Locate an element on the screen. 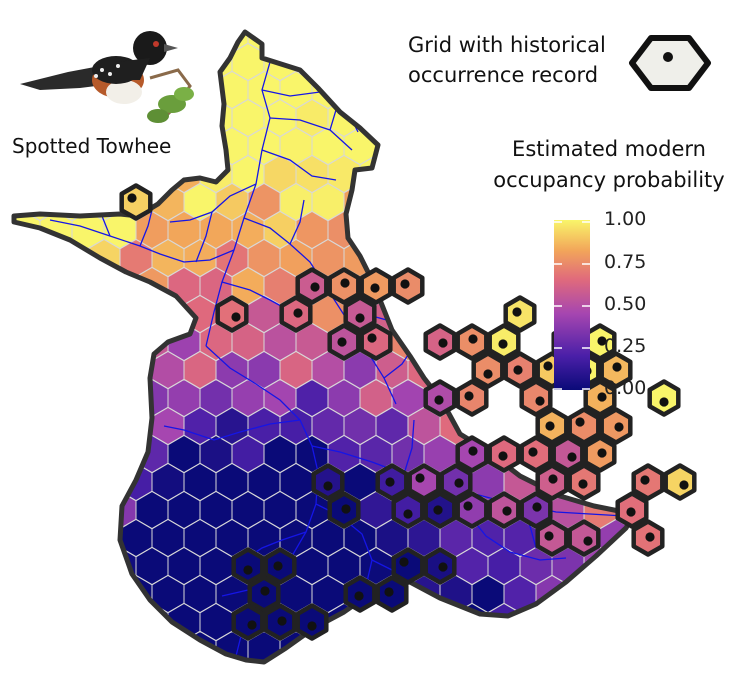 This screenshot has height=686, width=750. occupancy-legend-title: Estimated modern occupancy probability is located at coordinates (609, 164).